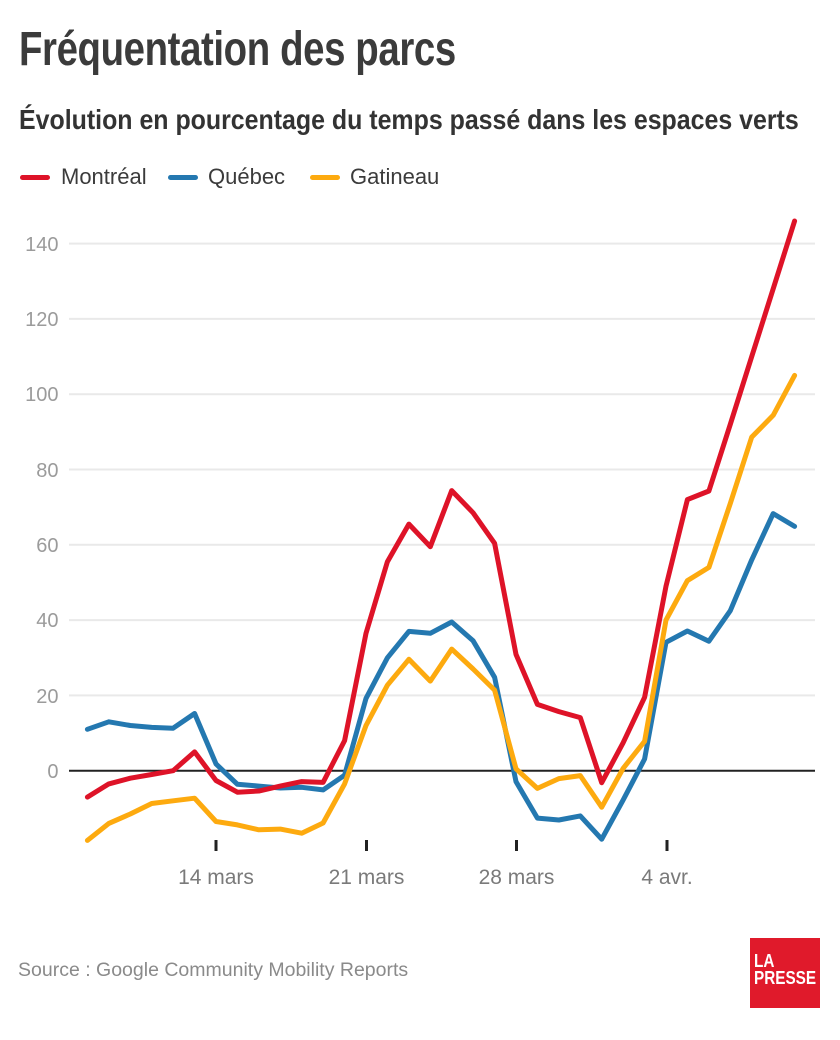 The width and height of the screenshot is (840, 1040). I want to click on svg-text: 80, so click(47, 471).